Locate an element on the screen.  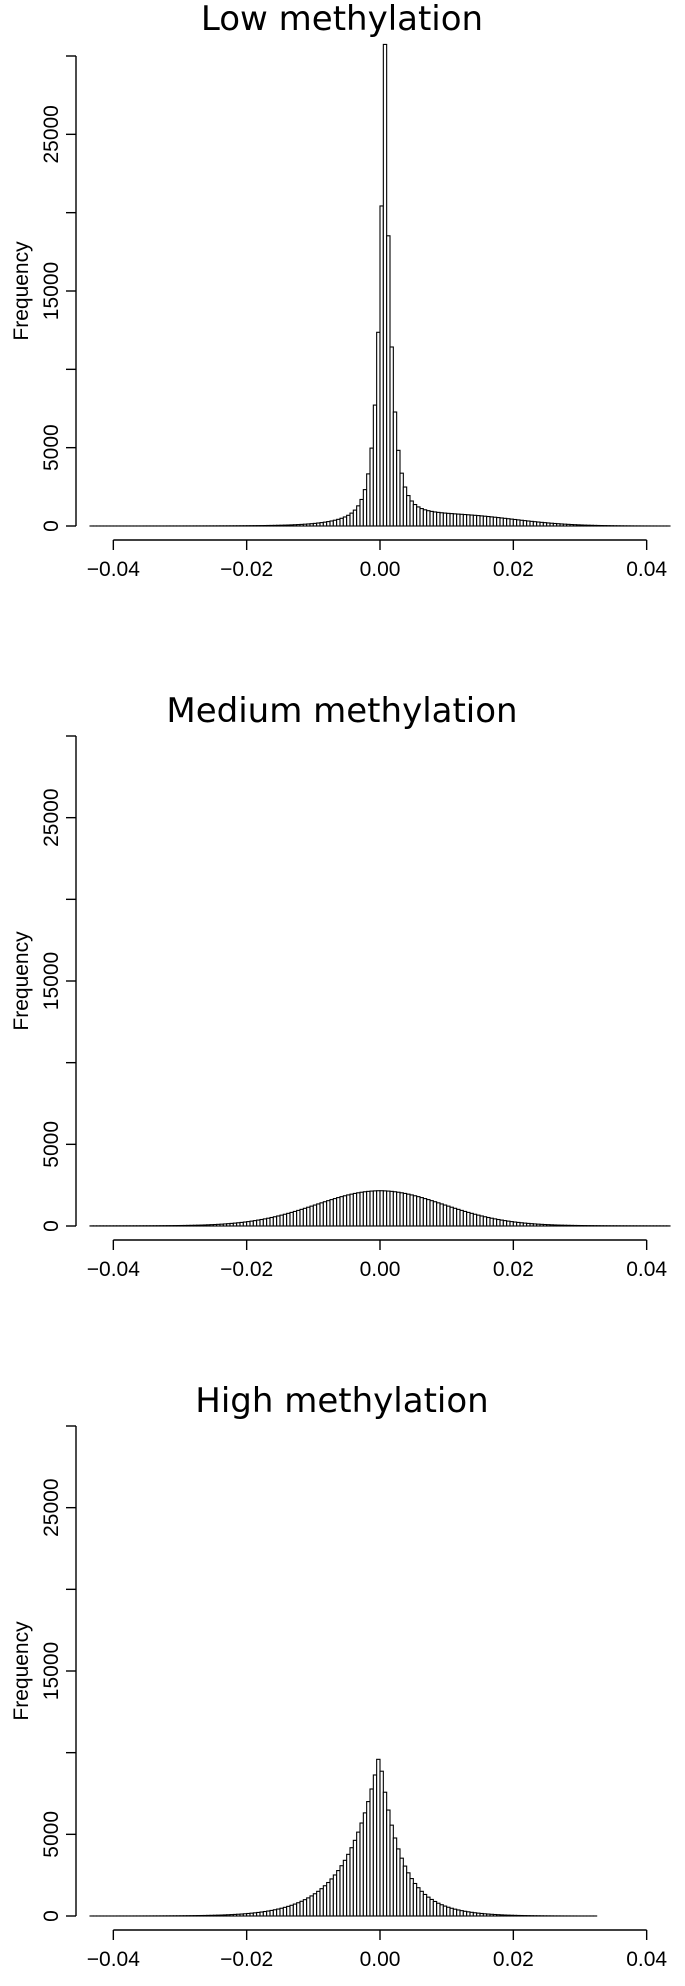
chart-title: Medium methylation is located at coordinates (341, 711).